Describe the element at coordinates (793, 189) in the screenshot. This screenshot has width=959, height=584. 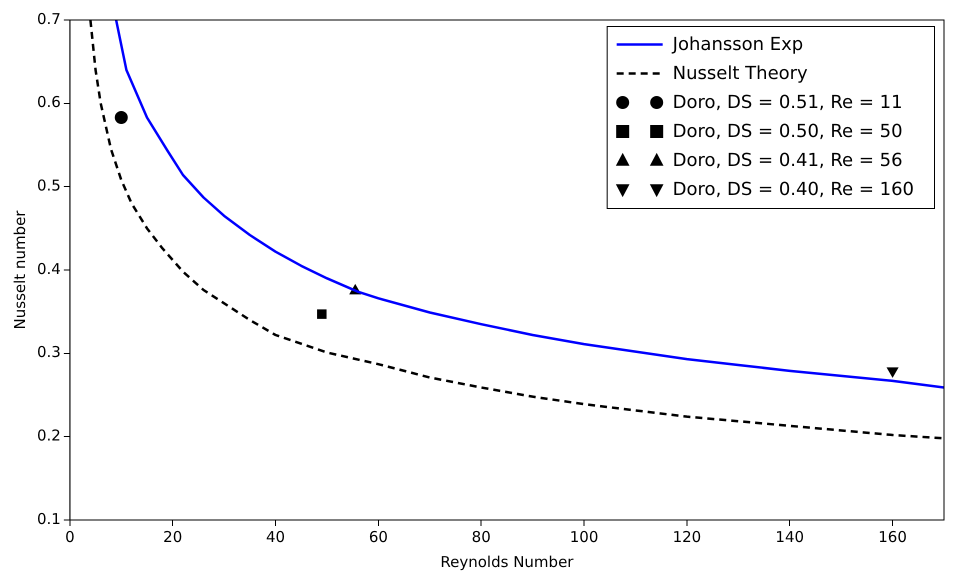
I see `legend-label: Doro, DS = 0.40, Re = 160` at that location.